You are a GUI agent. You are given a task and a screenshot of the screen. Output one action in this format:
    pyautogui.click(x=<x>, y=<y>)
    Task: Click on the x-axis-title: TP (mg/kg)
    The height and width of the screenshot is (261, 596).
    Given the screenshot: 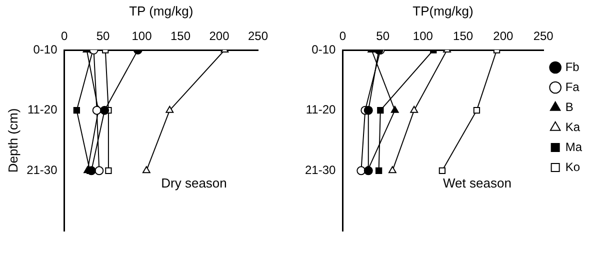 What is the action you would take?
    pyautogui.click(x=161, y=10)
    